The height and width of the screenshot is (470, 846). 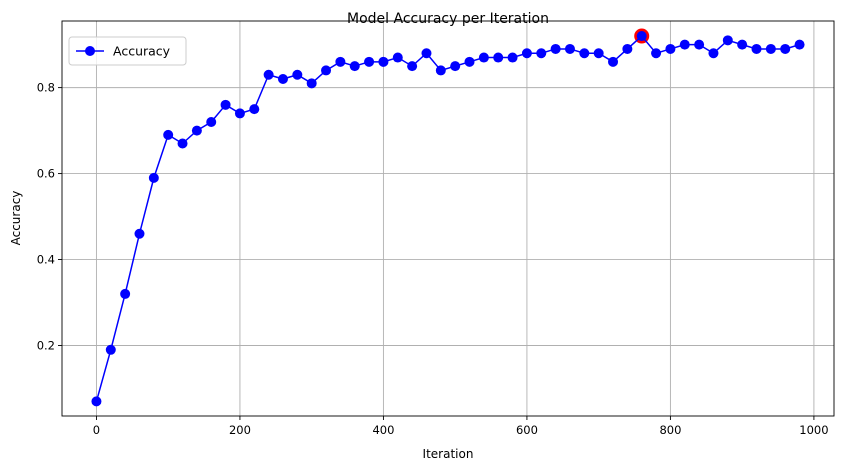 What do you see at coordinates (670, 430) in the screenshot?
I see `x-tick-label: 800` at bounding box center [670, 430].